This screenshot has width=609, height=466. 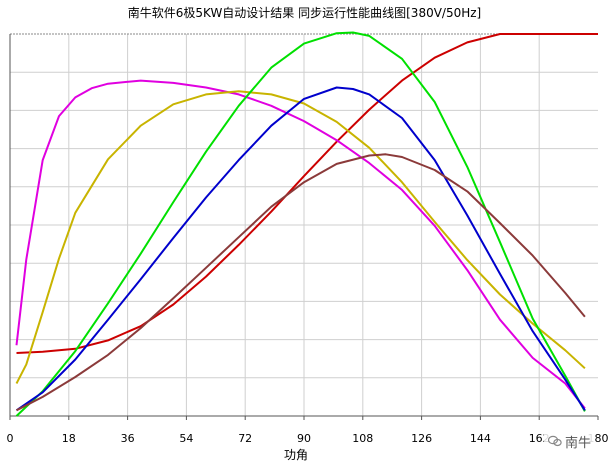 What do you see at coordinates (245, 438) in the screenshot?
I see `x-tick-label: 72` at bounding box center [245, 438].